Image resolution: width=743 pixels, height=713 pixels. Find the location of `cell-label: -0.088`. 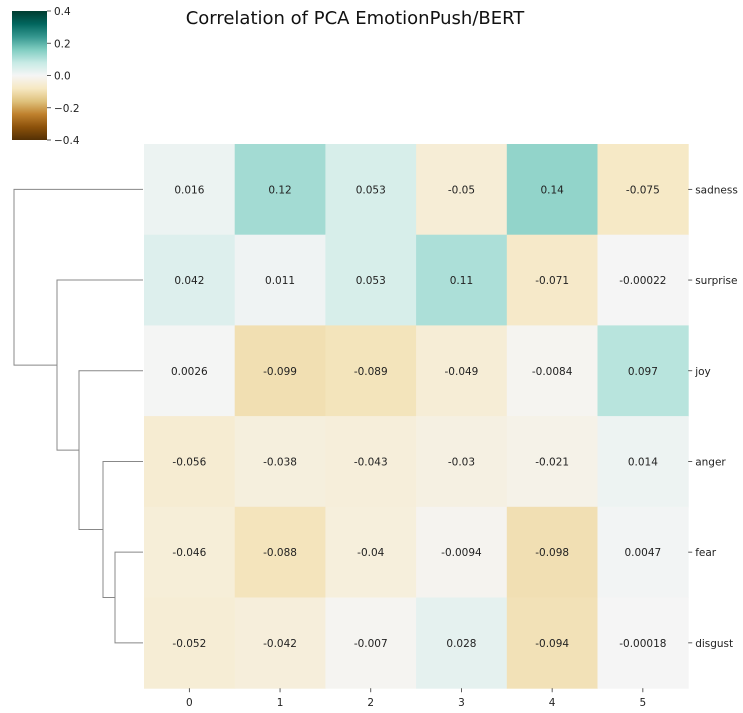

cell-label: -0.088 is located at coordinates (280, 553).